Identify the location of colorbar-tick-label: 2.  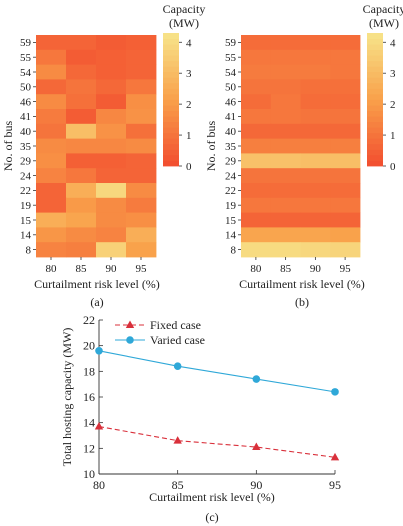
(189, 105).